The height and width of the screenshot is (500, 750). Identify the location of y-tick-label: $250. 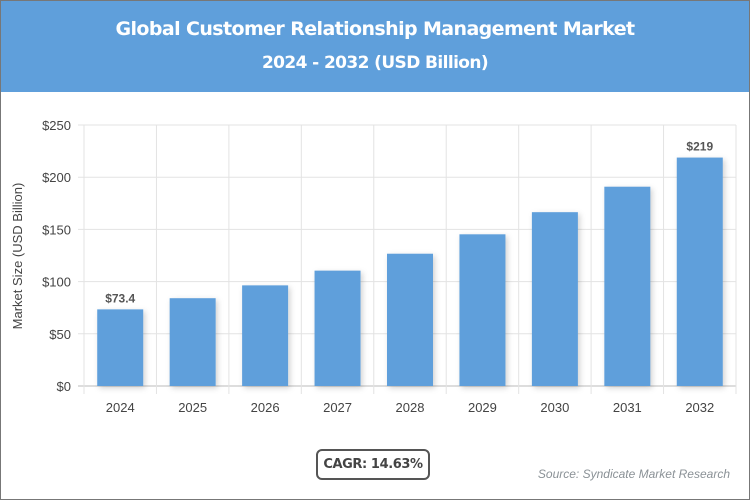
(56, 125).